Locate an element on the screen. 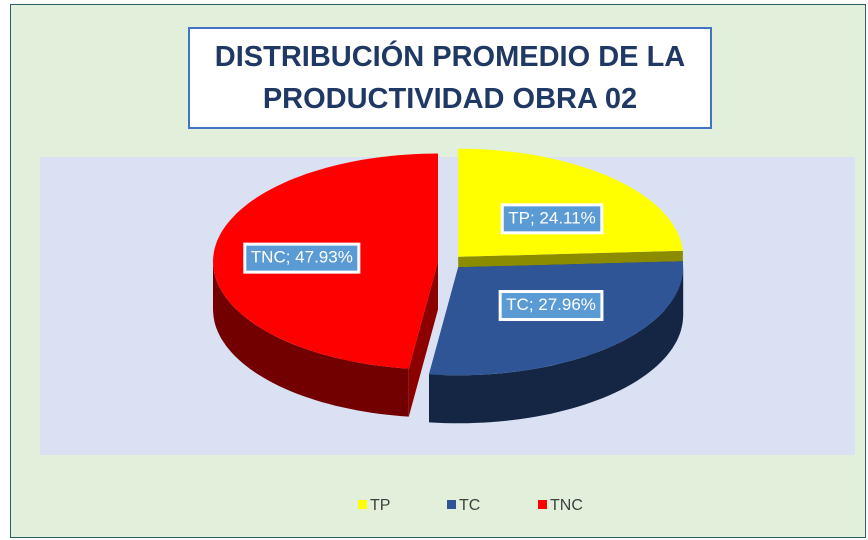 Image resolution: width=868 pixels, height=540 pixels. data-label-text: TNC; 47.93% is located at coordinates (302, 257).